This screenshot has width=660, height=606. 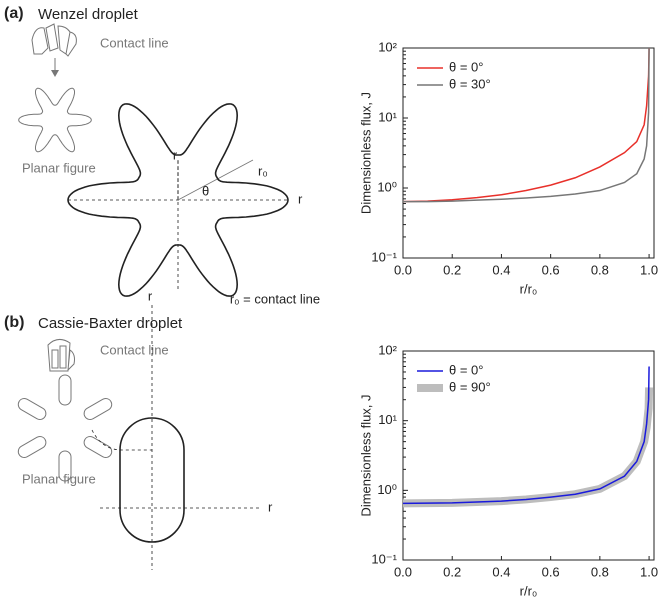 What do you see at coordinates (14, 13) in the screenshot?
I see `panel-label: (a)` at bounding box center [14, 13].